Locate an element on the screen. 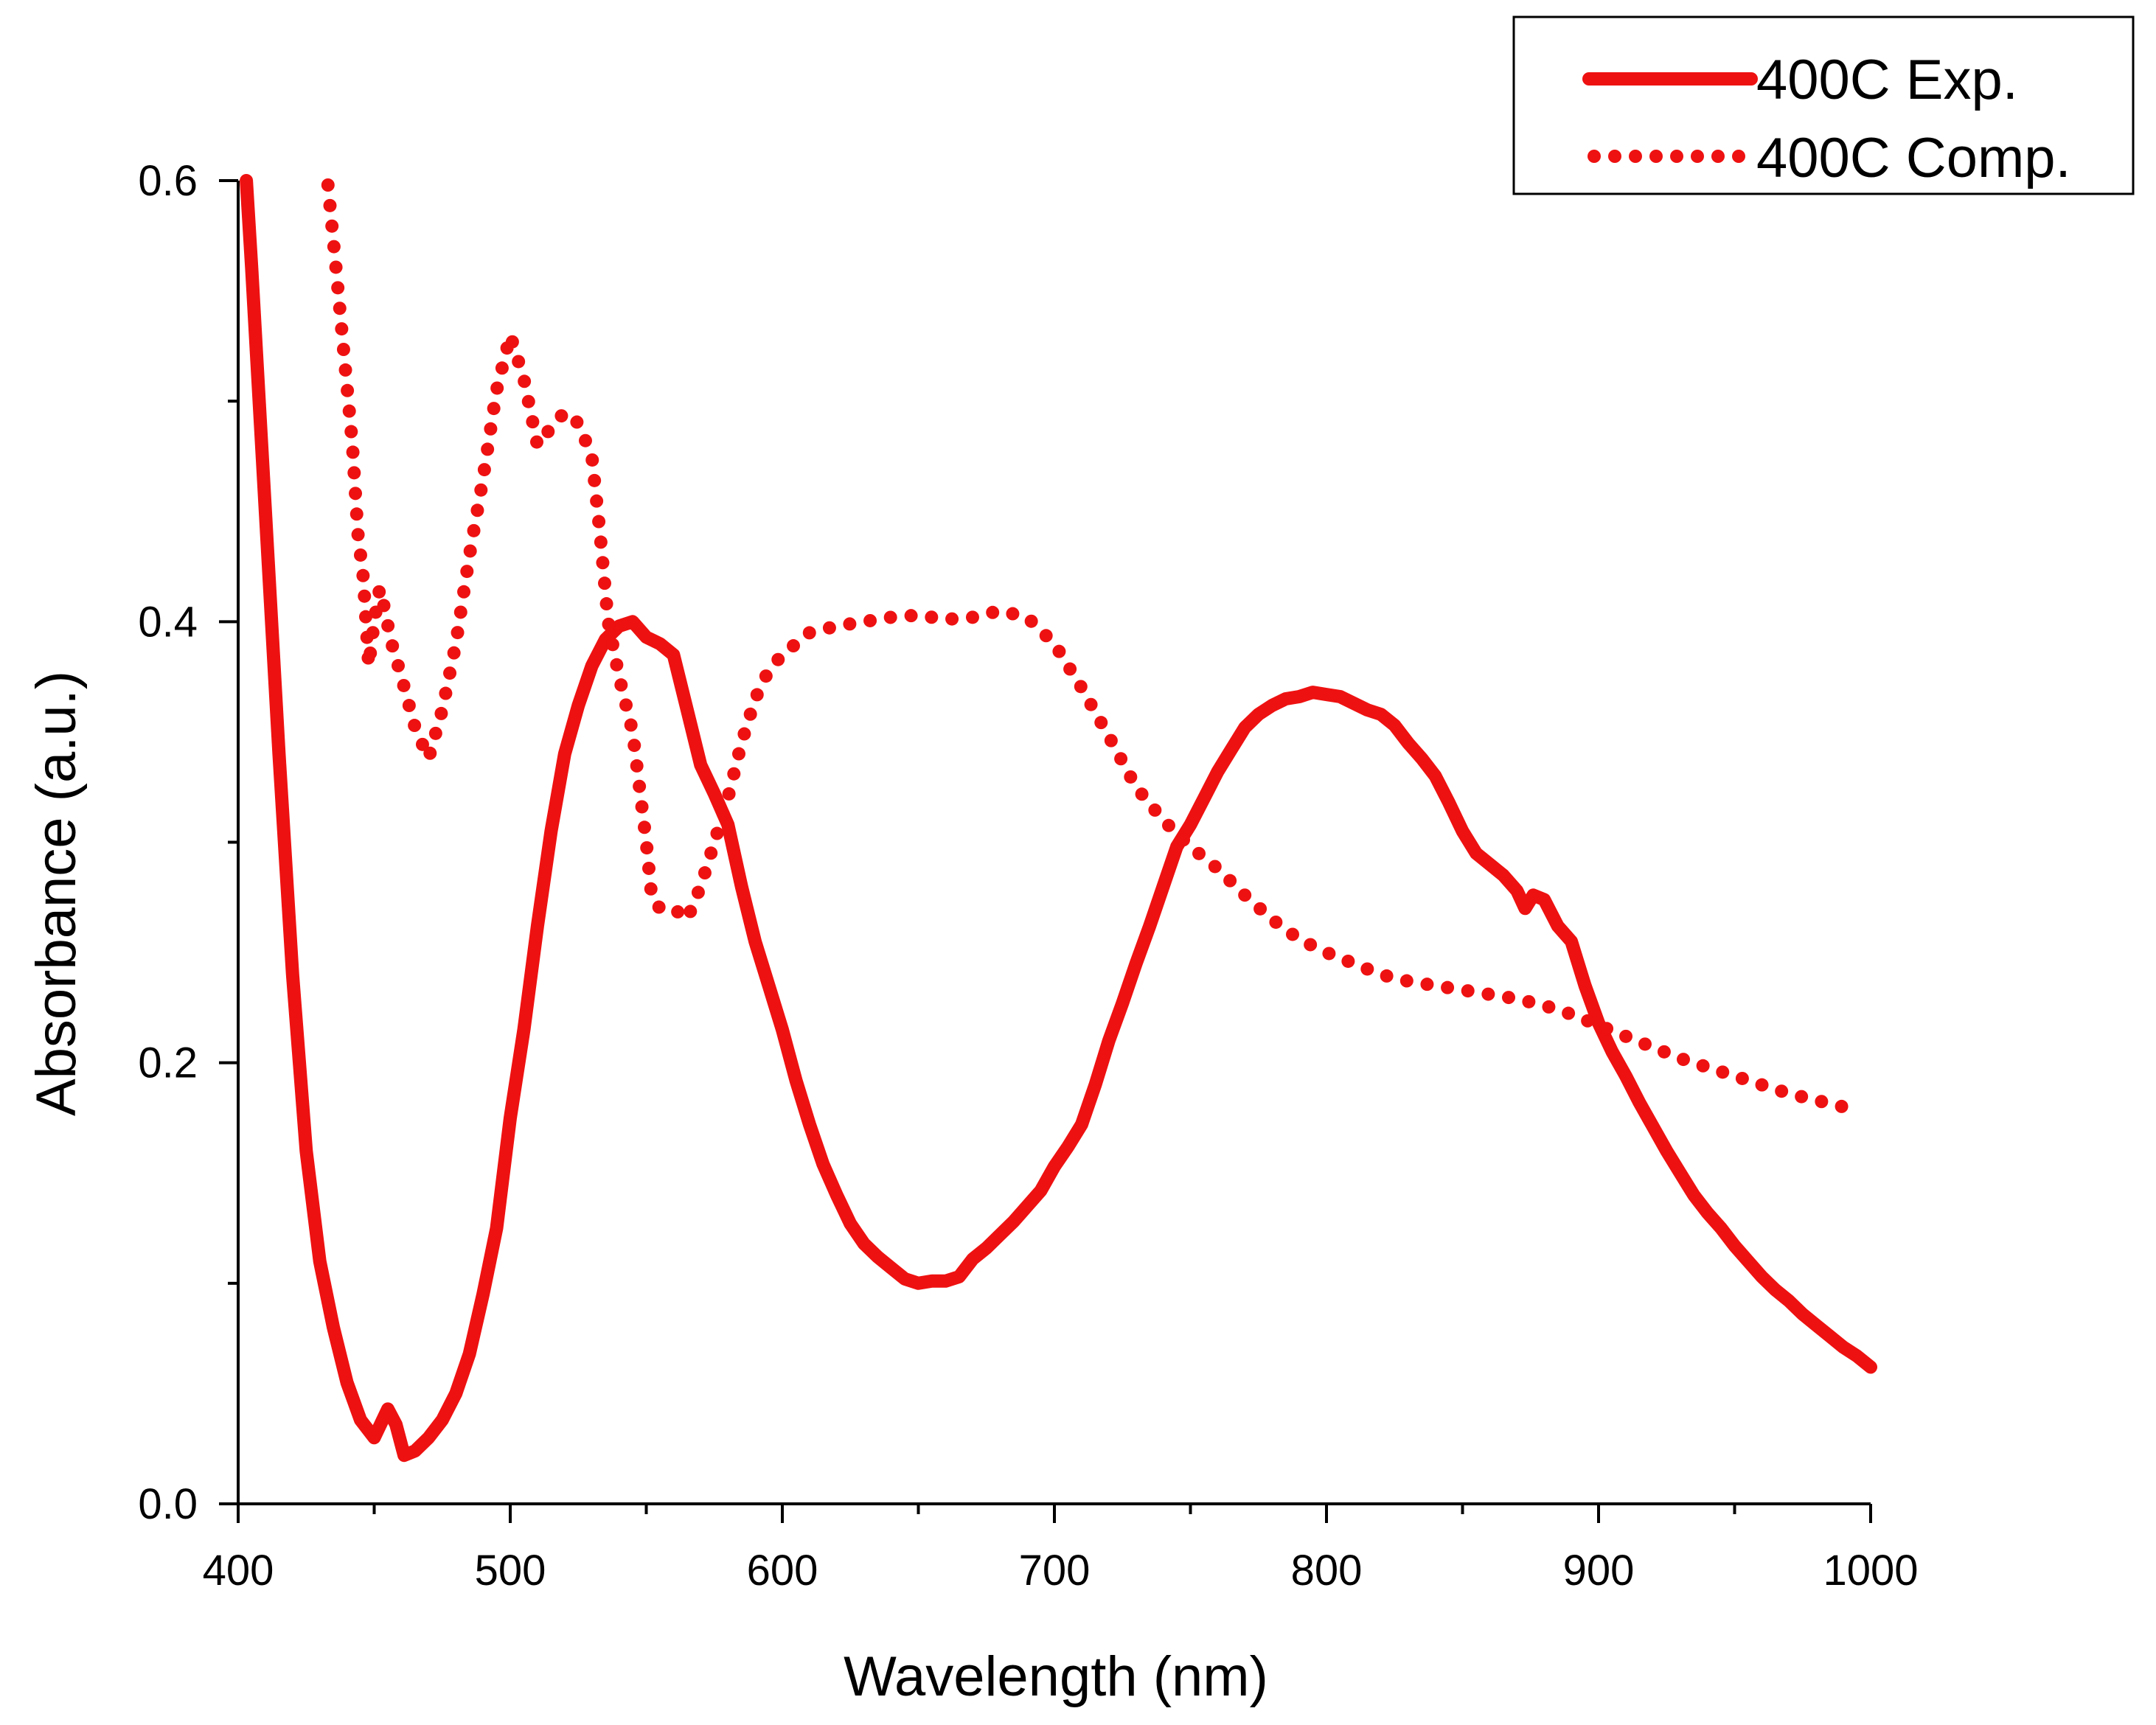 The image size is (2156, 1725). legend-box is located at coordinates (1823, 105).